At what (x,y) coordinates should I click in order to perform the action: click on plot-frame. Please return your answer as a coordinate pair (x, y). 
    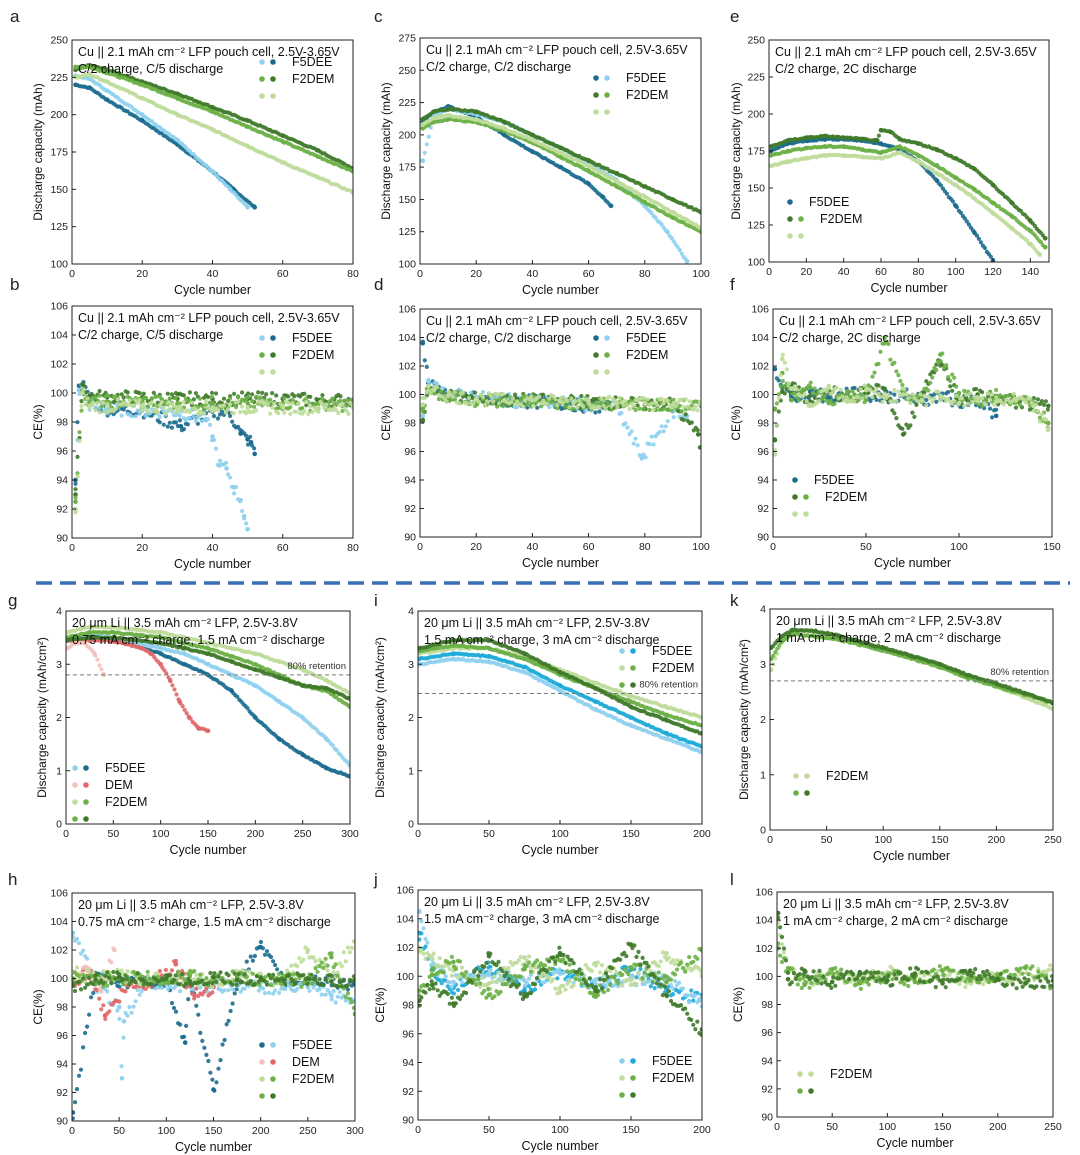
    Looking at the image, I should click on (560, 151).